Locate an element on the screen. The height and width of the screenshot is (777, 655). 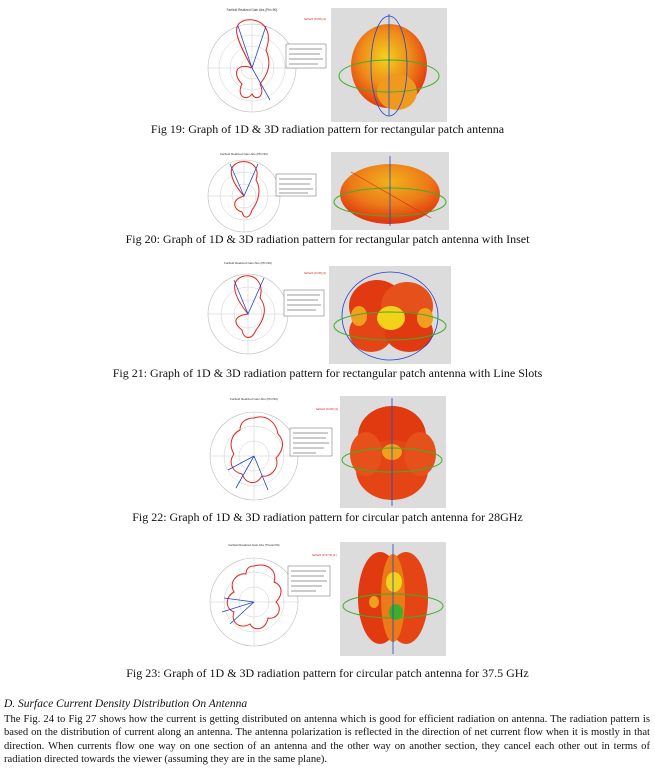
3d-pattern-fig22 is located at coordinates (393, 452).